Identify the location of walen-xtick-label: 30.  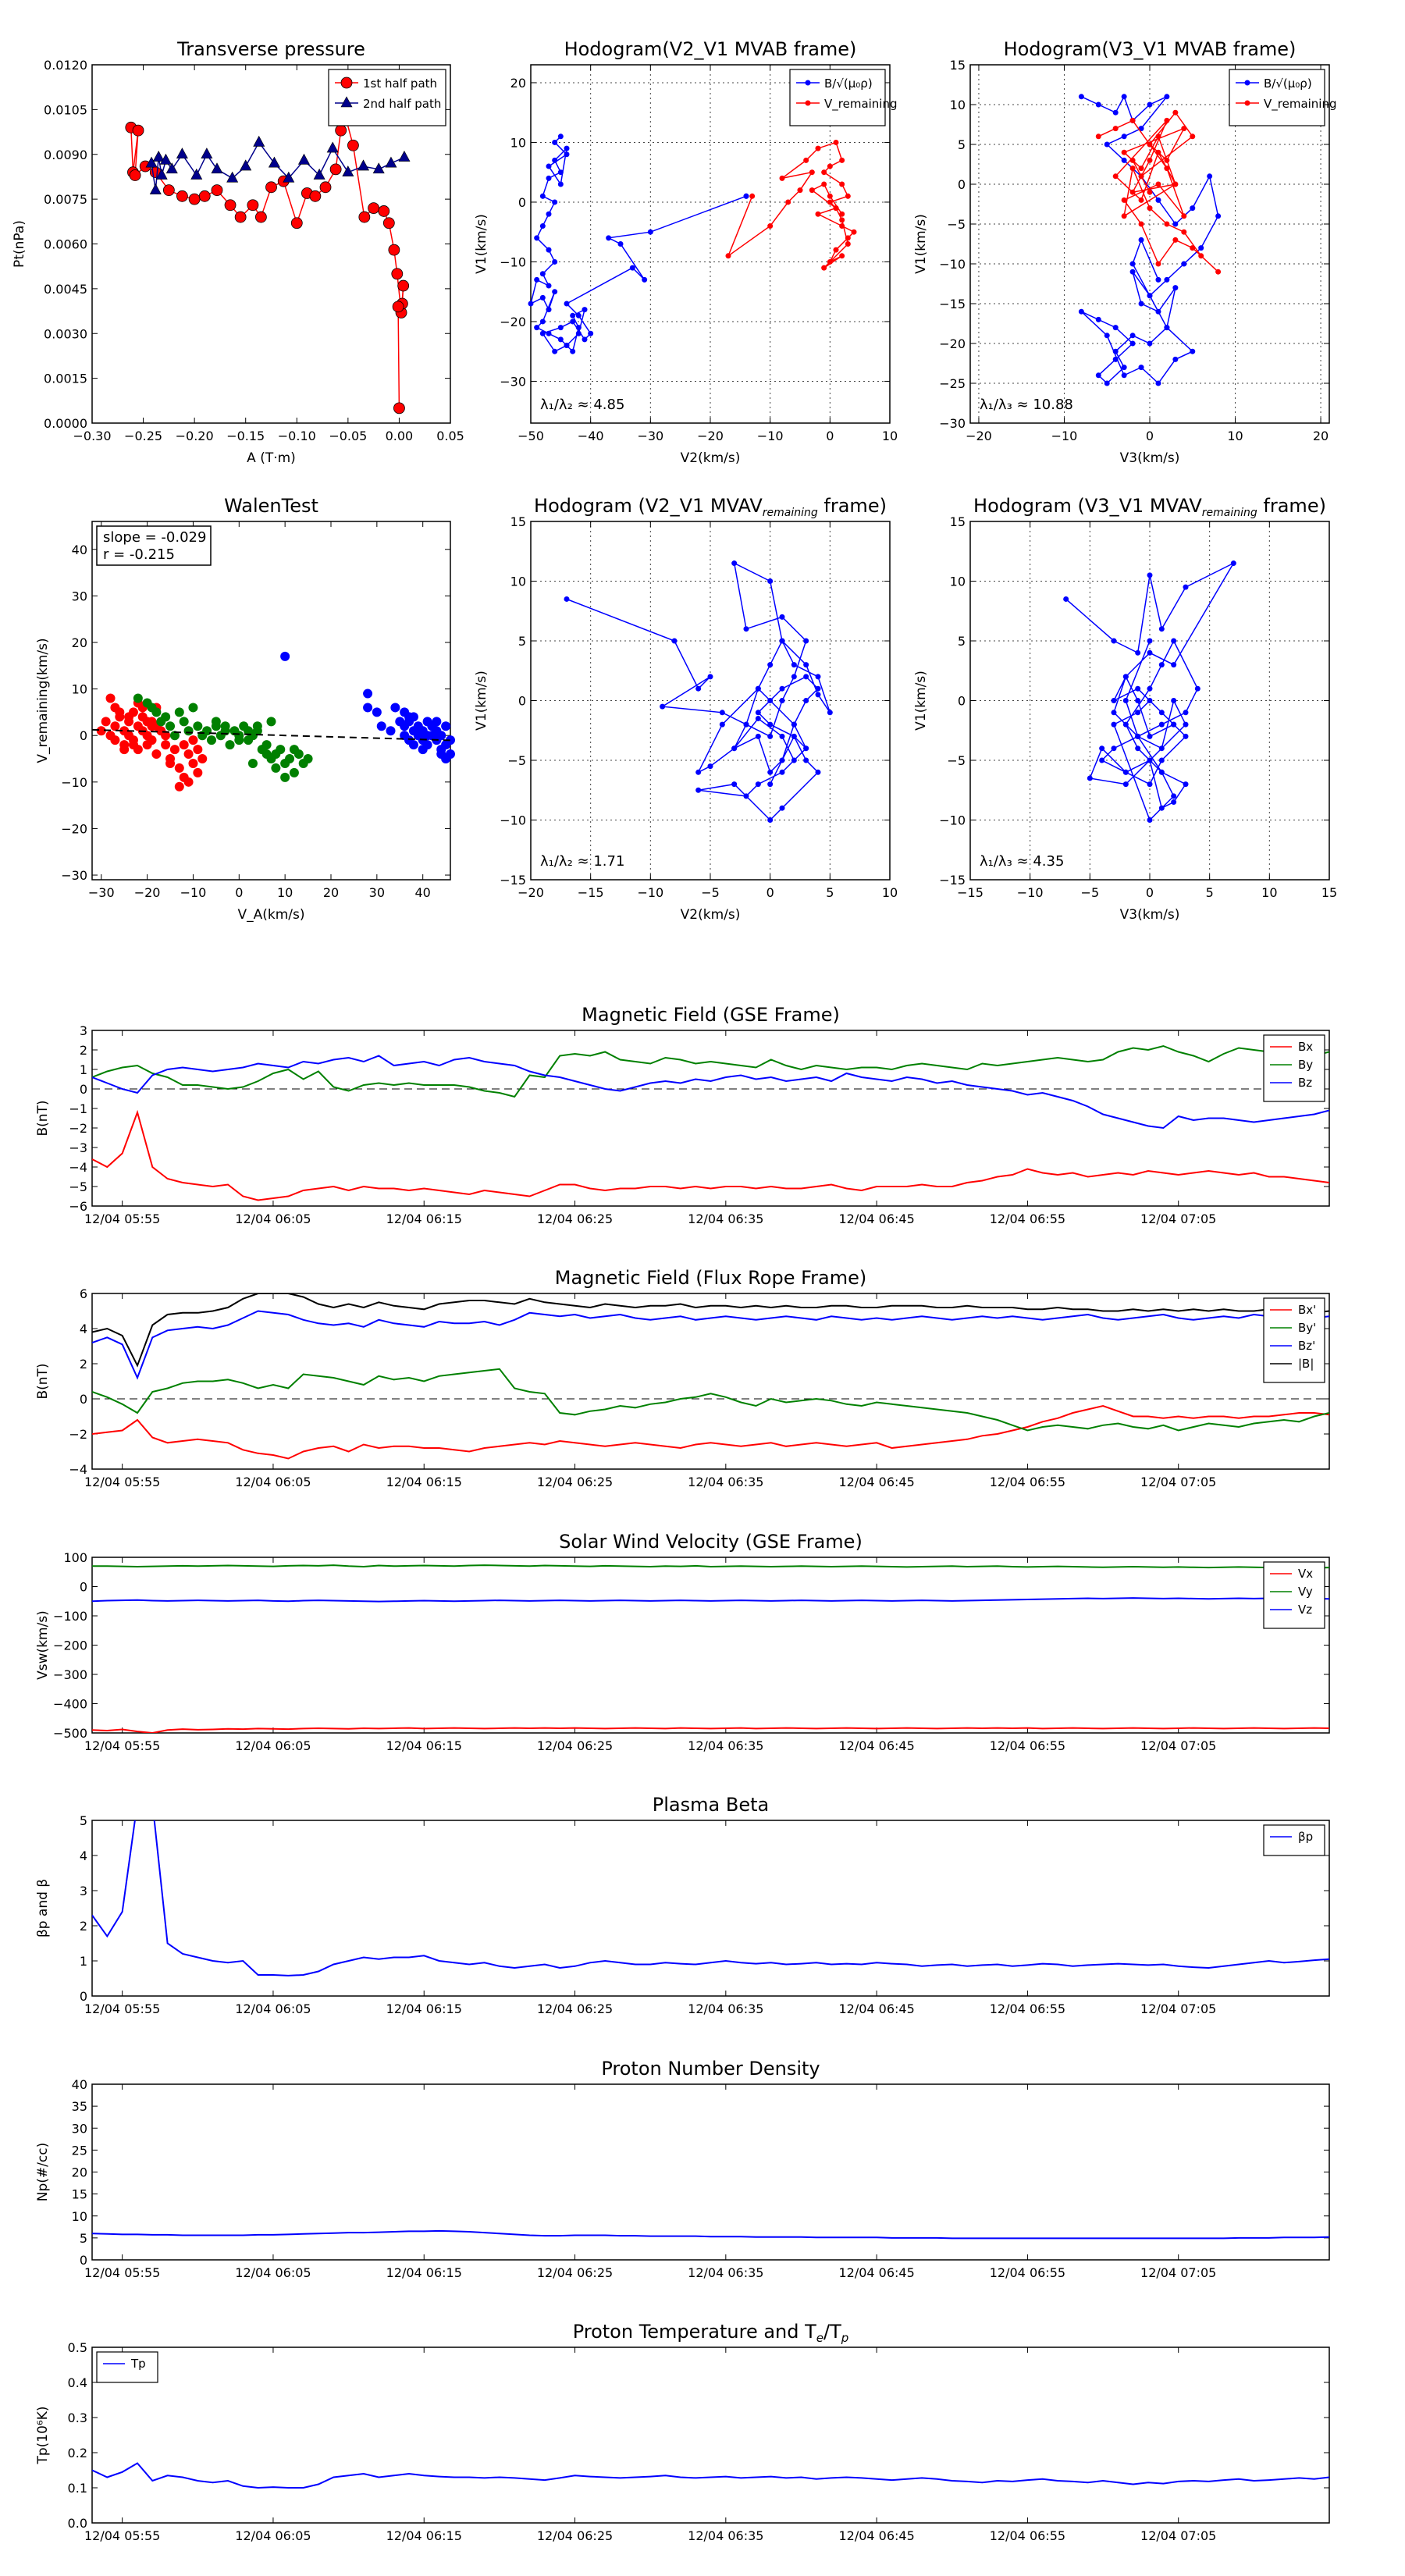
(377, 892).